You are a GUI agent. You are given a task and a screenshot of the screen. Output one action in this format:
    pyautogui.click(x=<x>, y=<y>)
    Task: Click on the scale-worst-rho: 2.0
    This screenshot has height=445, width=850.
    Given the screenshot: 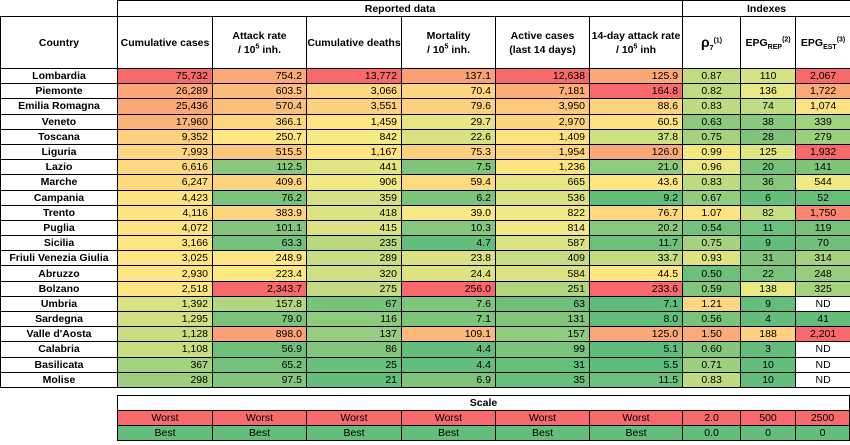 What is the action you would take?
    pyautogui.click(x=711, y=418)
    